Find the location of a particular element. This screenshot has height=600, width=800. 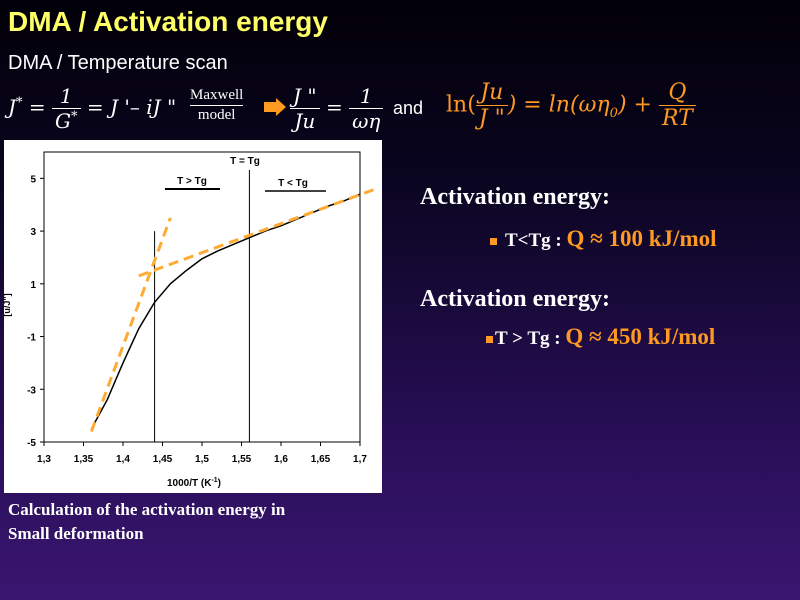

activation-heading-1: Activation energy: is located at coordinates (515, 197).